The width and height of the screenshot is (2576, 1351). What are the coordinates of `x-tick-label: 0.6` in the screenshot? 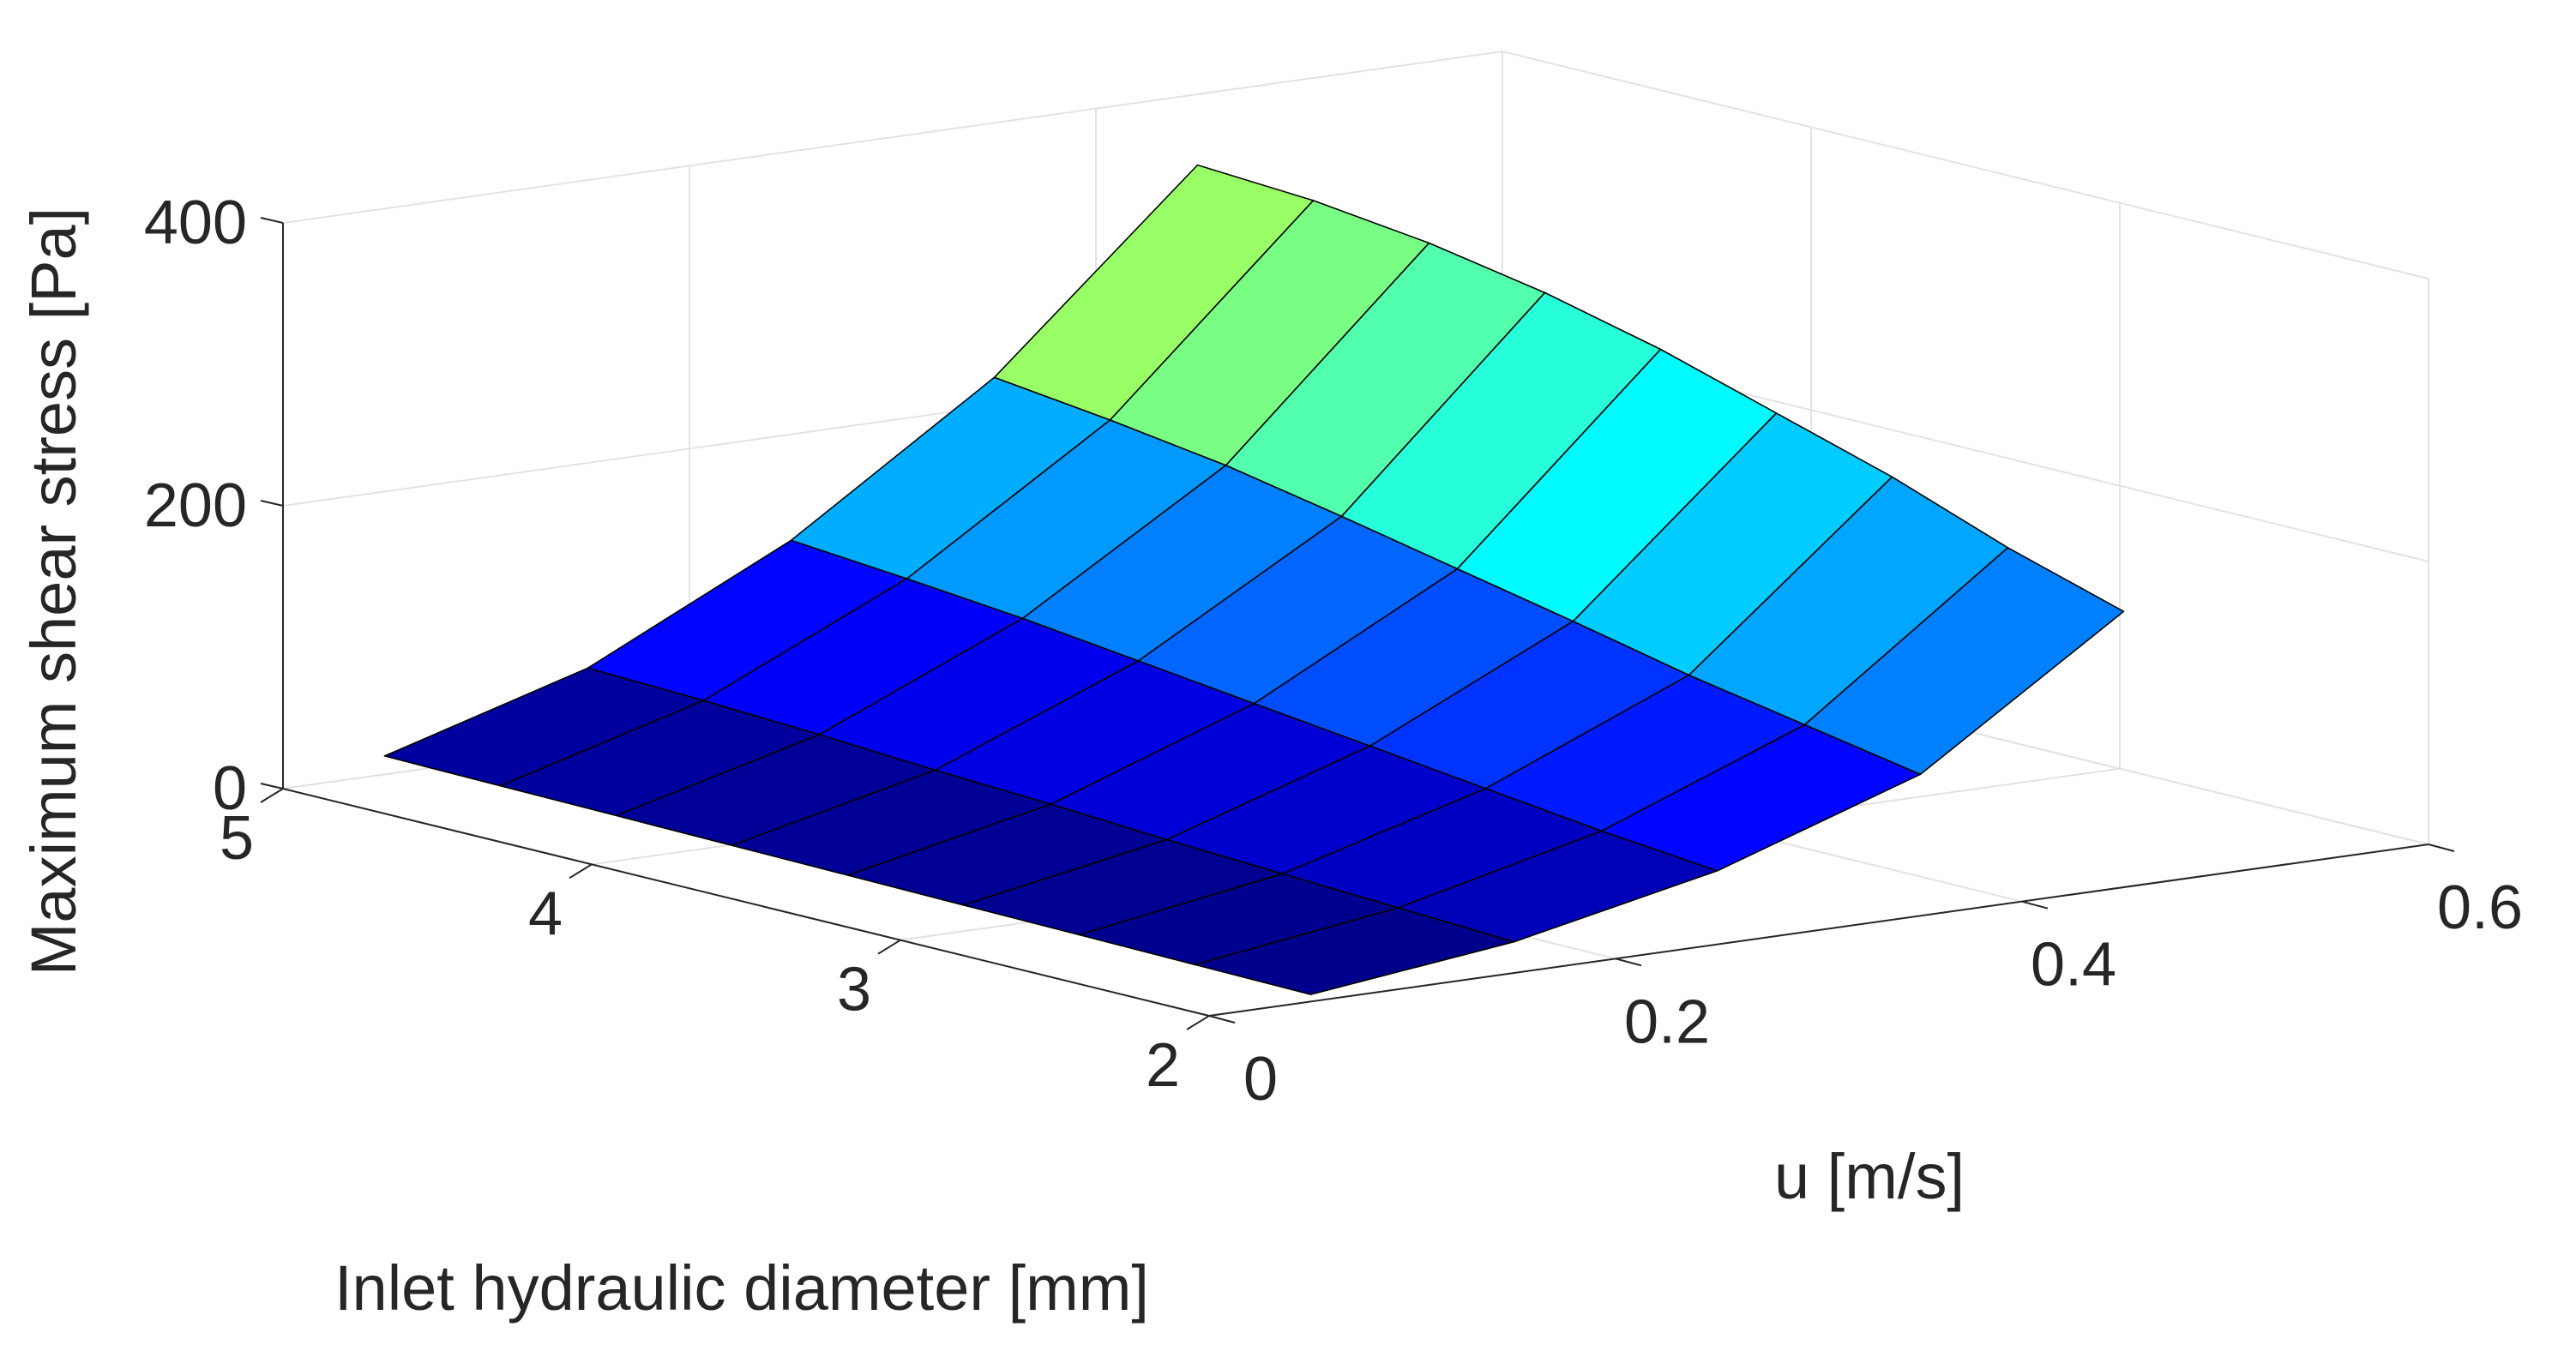 It's located at (2480, 908).